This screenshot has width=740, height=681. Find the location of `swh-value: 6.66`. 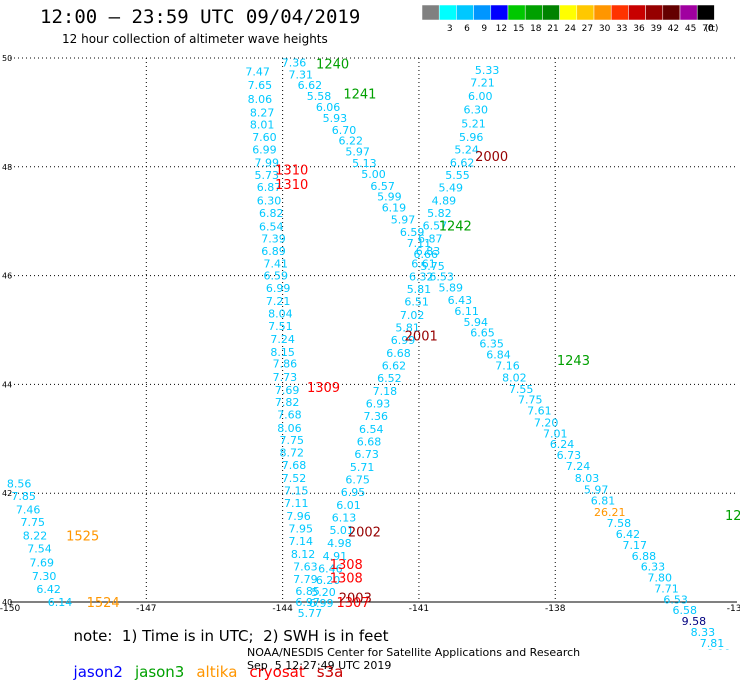

swh-value: 6.66 is located at coordinates (426, 254).